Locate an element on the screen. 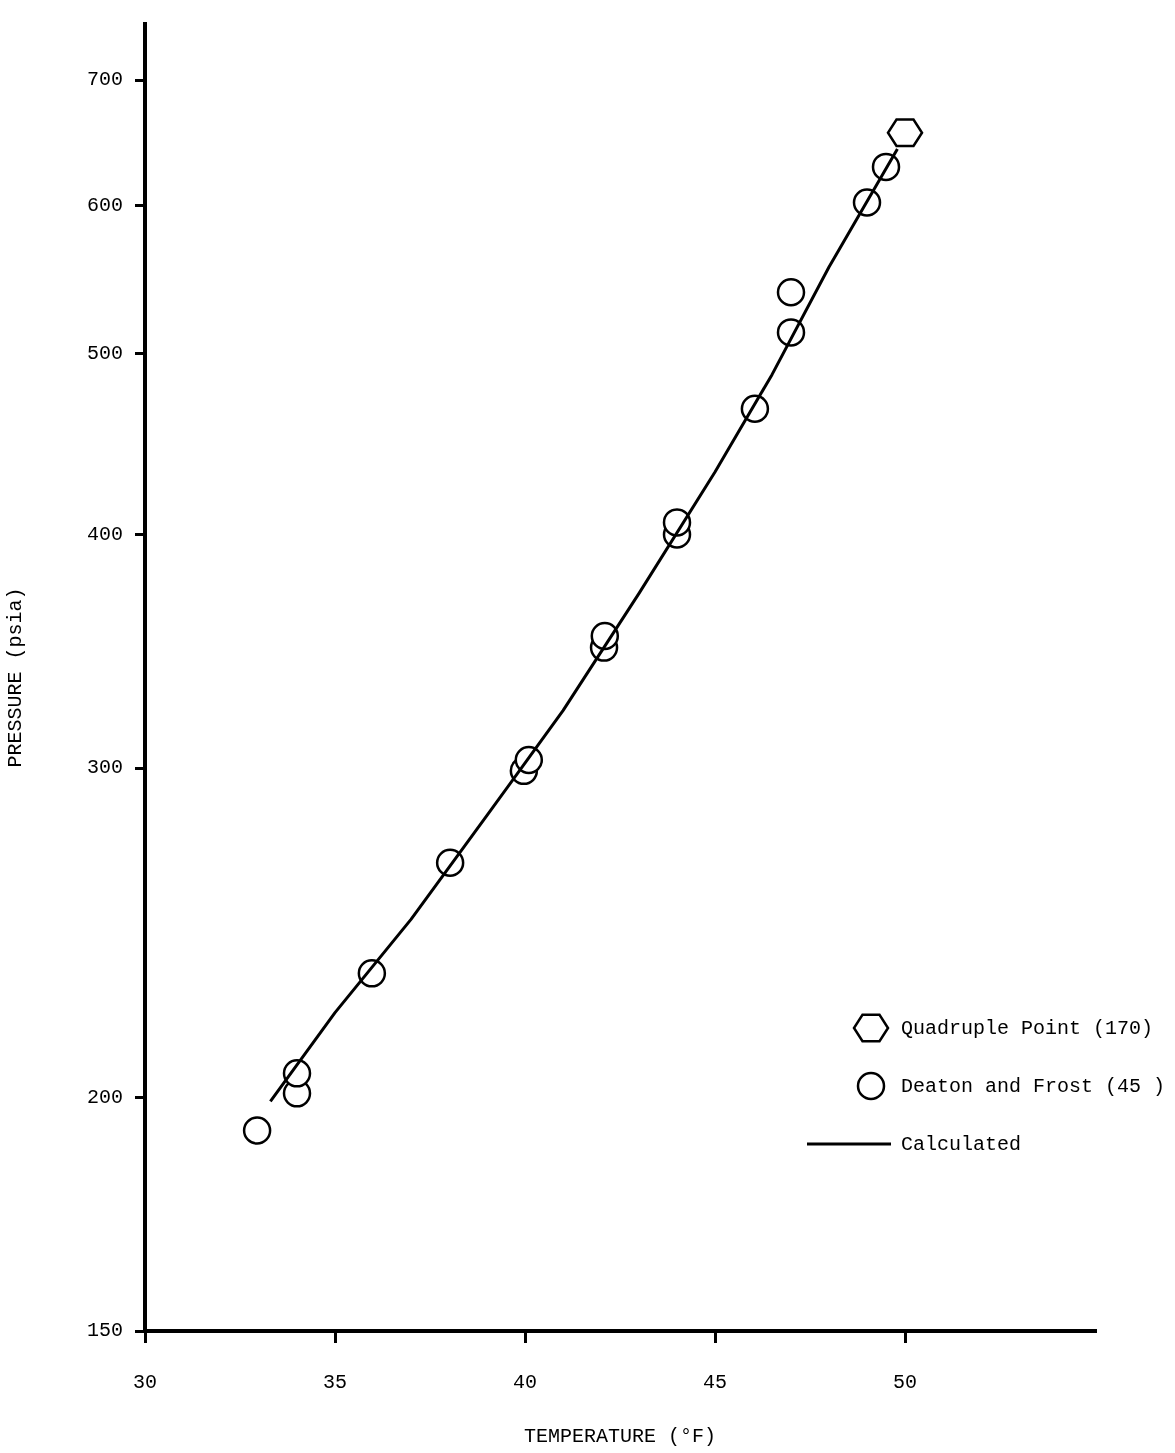 The height and width of the screenshot is (1453, 1175). y-axis-title: PRESSURE (psia) is located at coordinates (16, 677).